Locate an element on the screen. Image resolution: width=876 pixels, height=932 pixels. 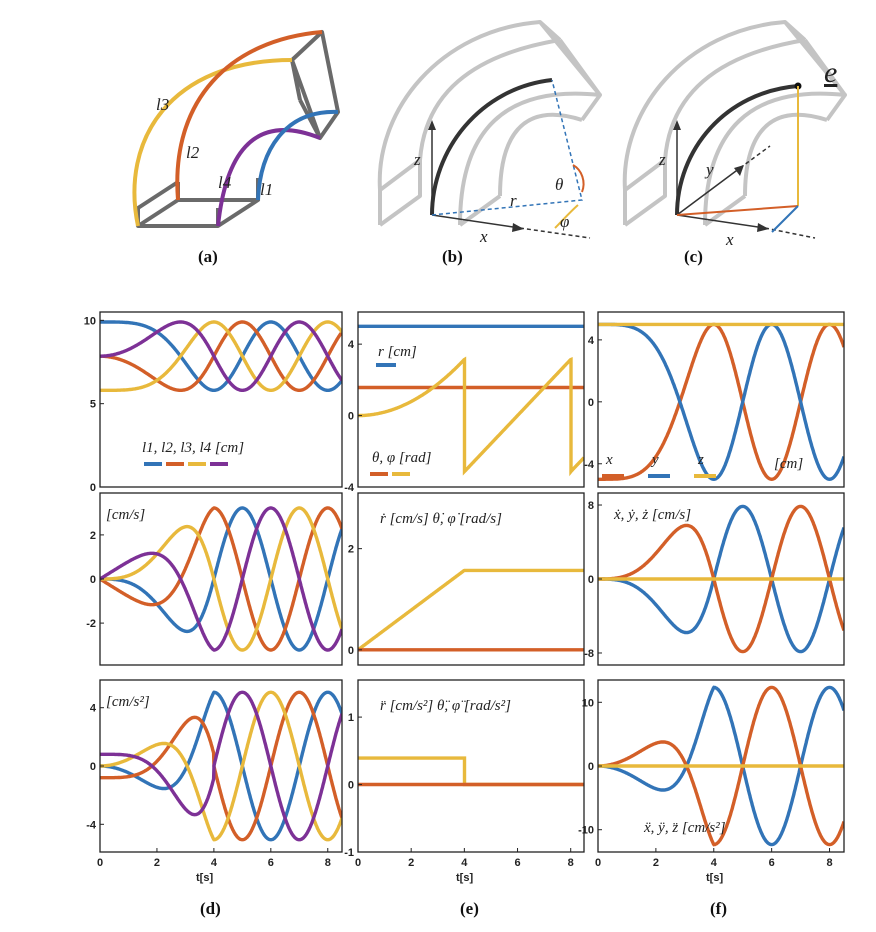
x-arrow-b is located at coordinates (518, 227).